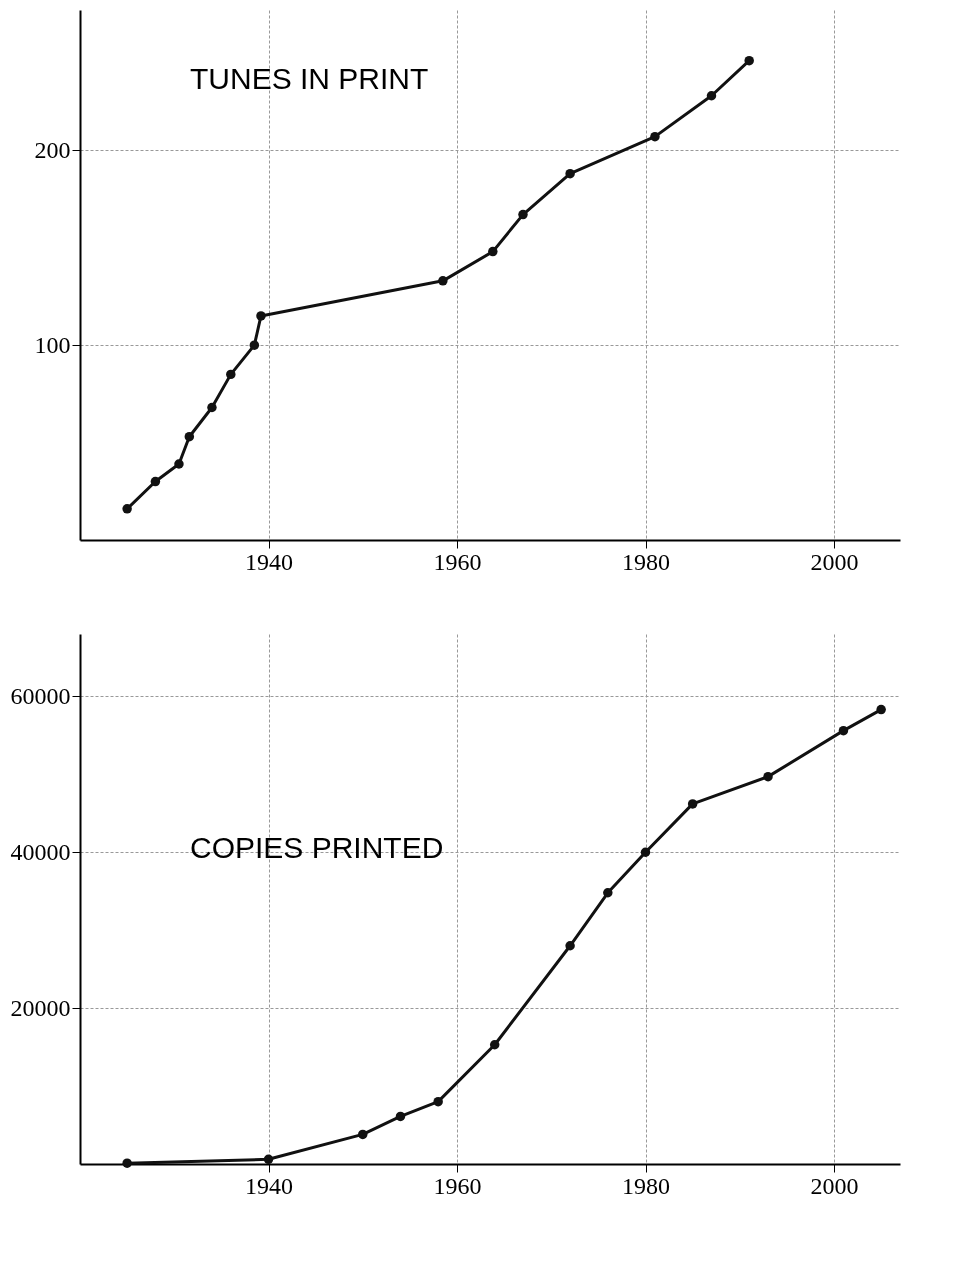 This screenshot has height=1284, width=958. I want to click on text: TUNES IN PRINT, so click(309, 78).